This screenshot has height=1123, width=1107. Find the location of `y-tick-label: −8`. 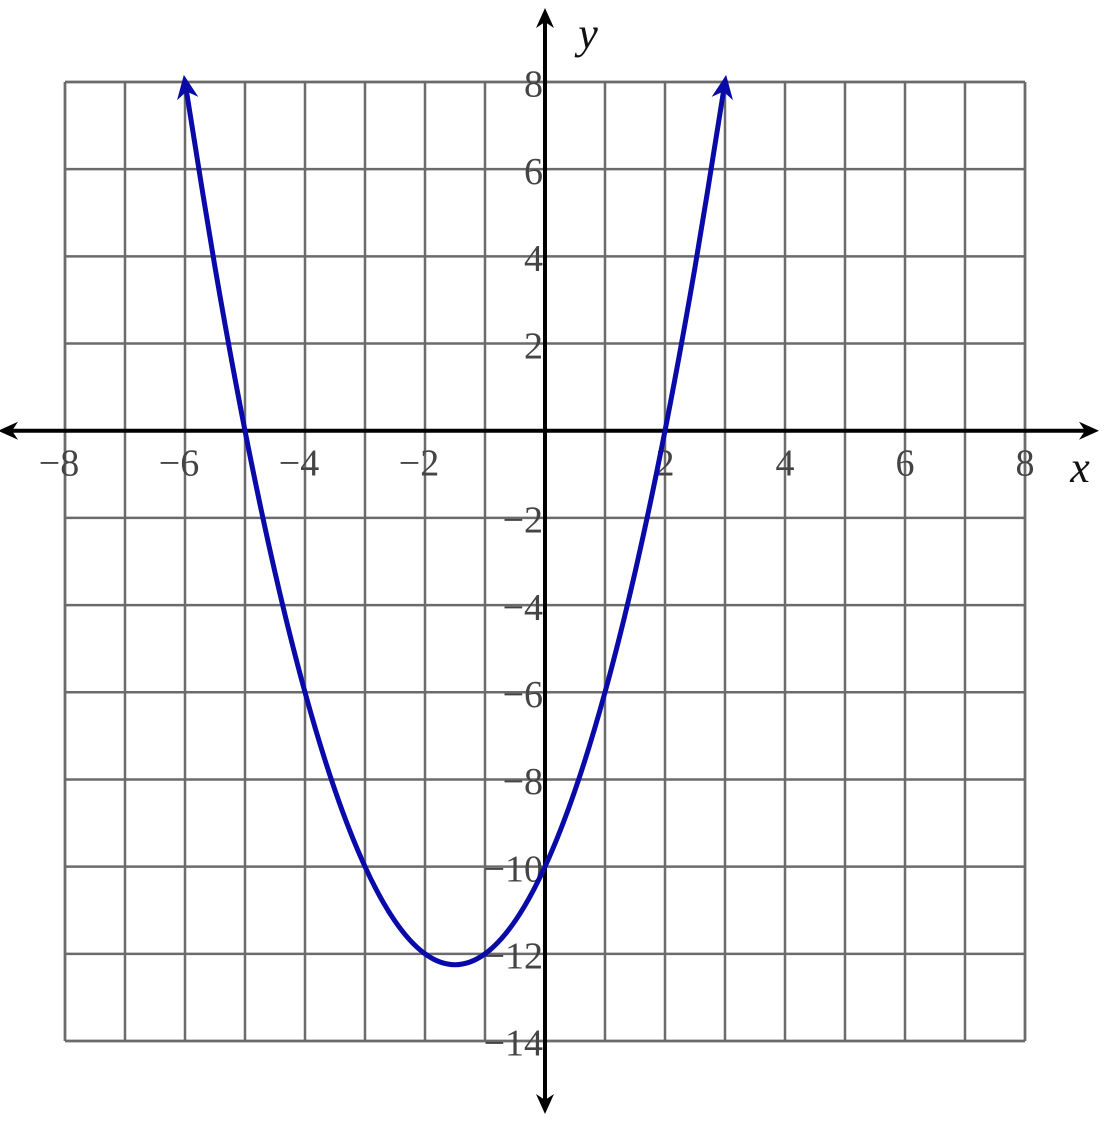

y-tick-label: −8 is located at coordinates (523, 782).